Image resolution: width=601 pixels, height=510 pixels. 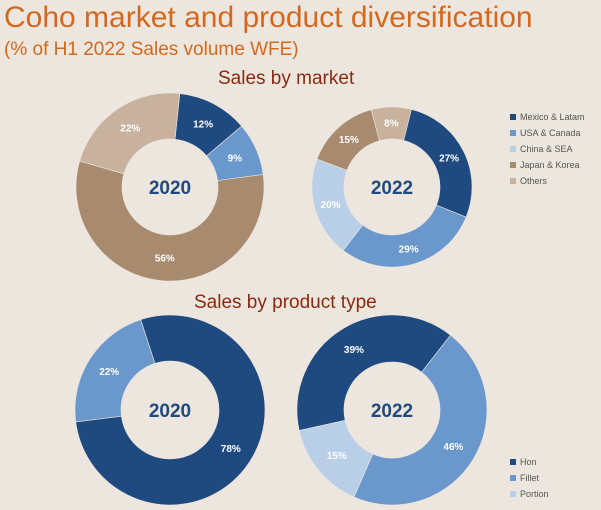 I want to click on donut-chart-4: 46% 15% 39% 2022, so click(x=392, y=410).